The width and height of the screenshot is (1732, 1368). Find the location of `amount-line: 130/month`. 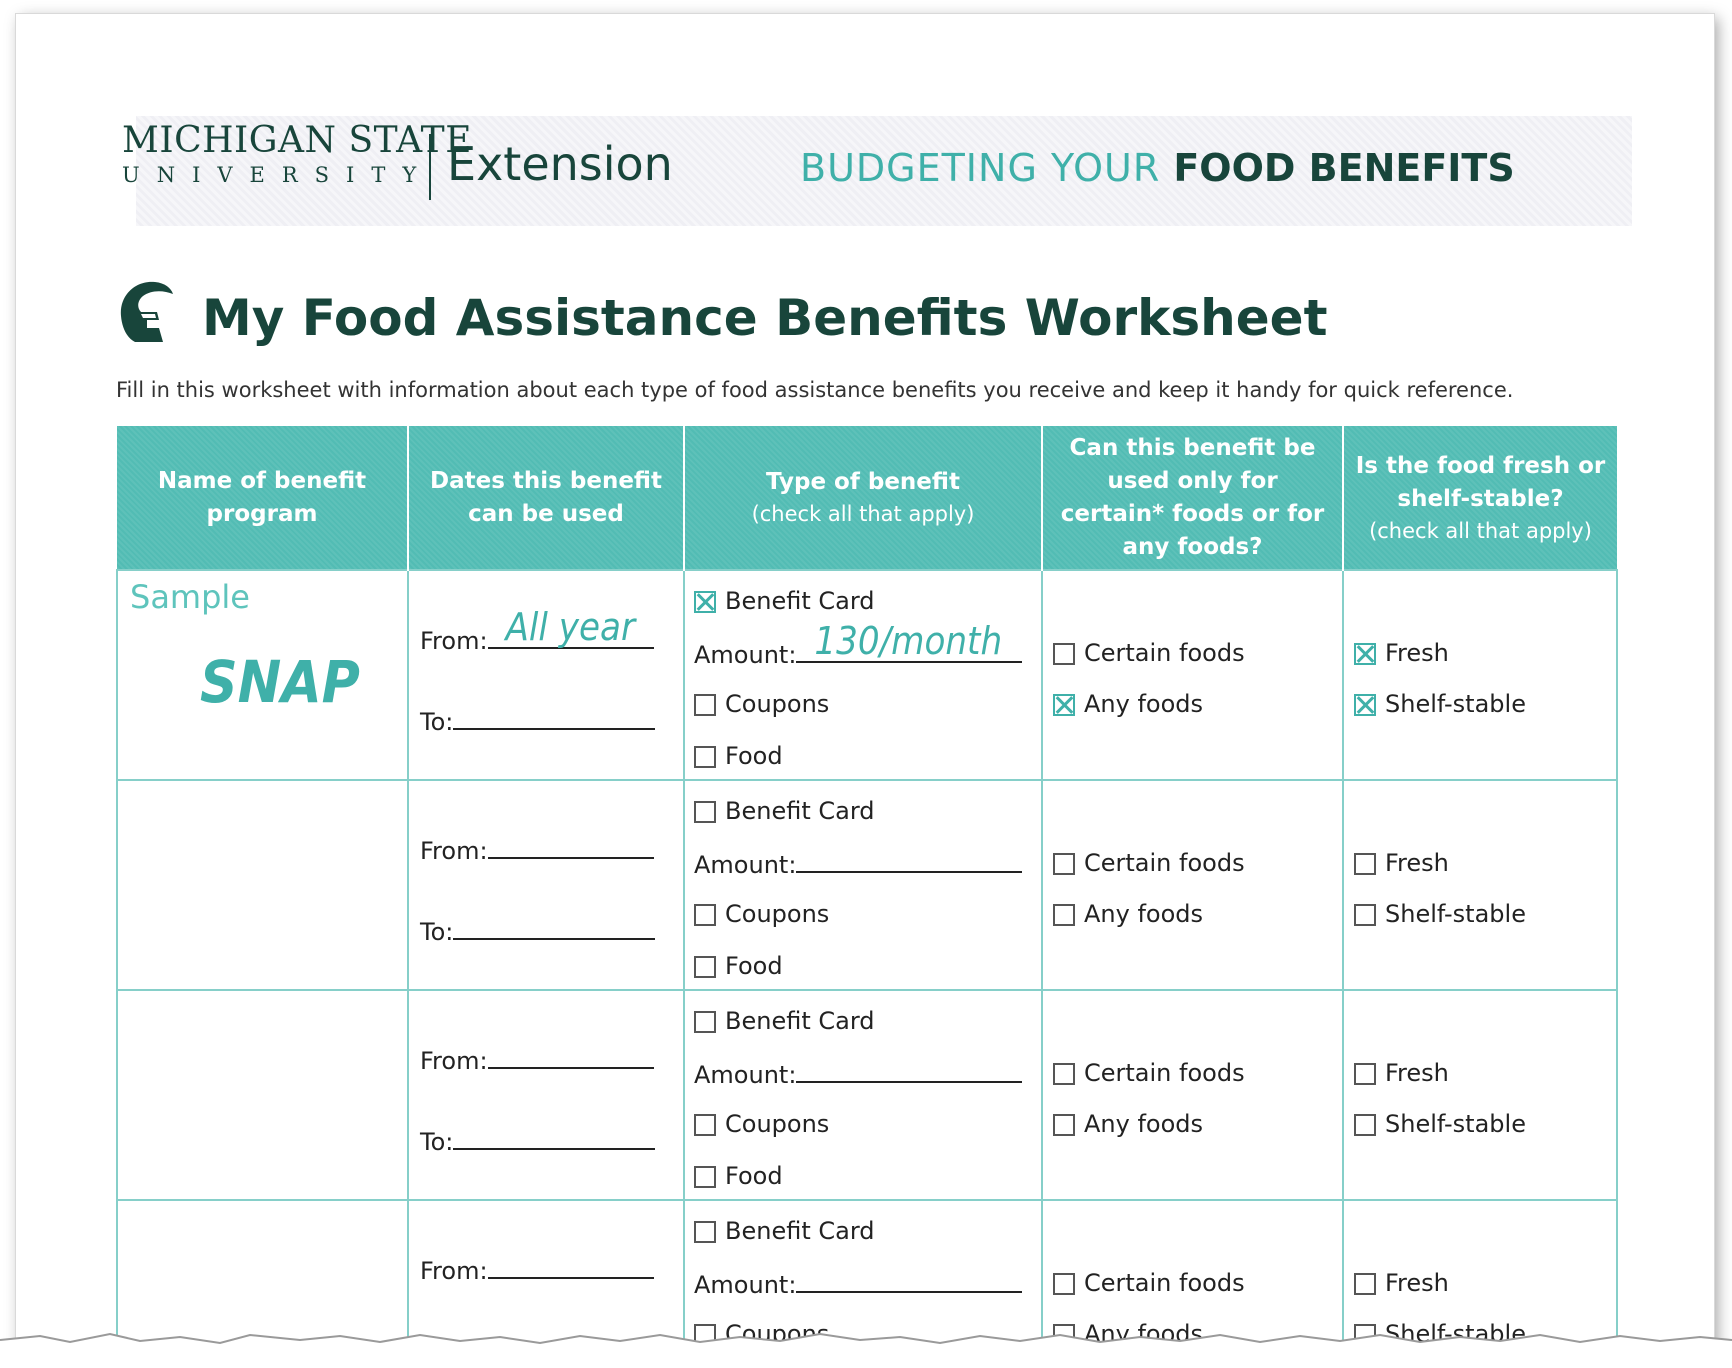

amount-line: 130/month is located at coordinates (909, 641).